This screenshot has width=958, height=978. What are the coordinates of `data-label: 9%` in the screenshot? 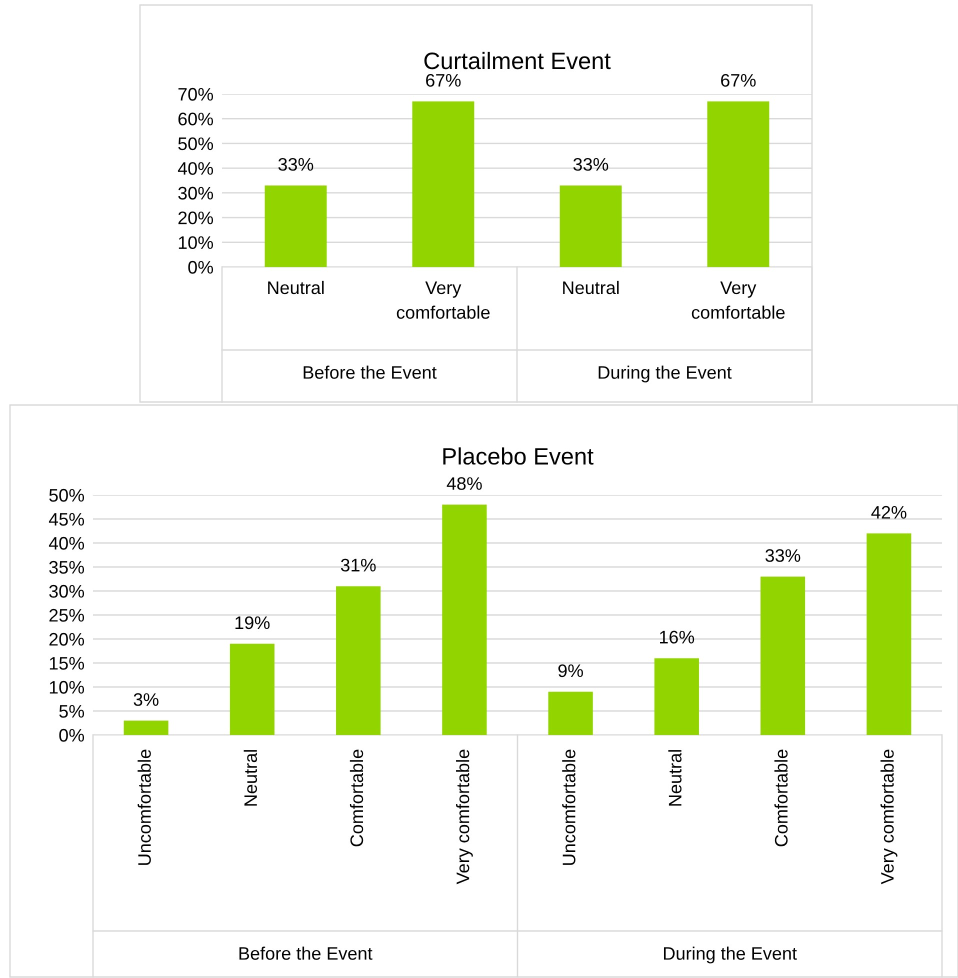 It's located at (570, 671).